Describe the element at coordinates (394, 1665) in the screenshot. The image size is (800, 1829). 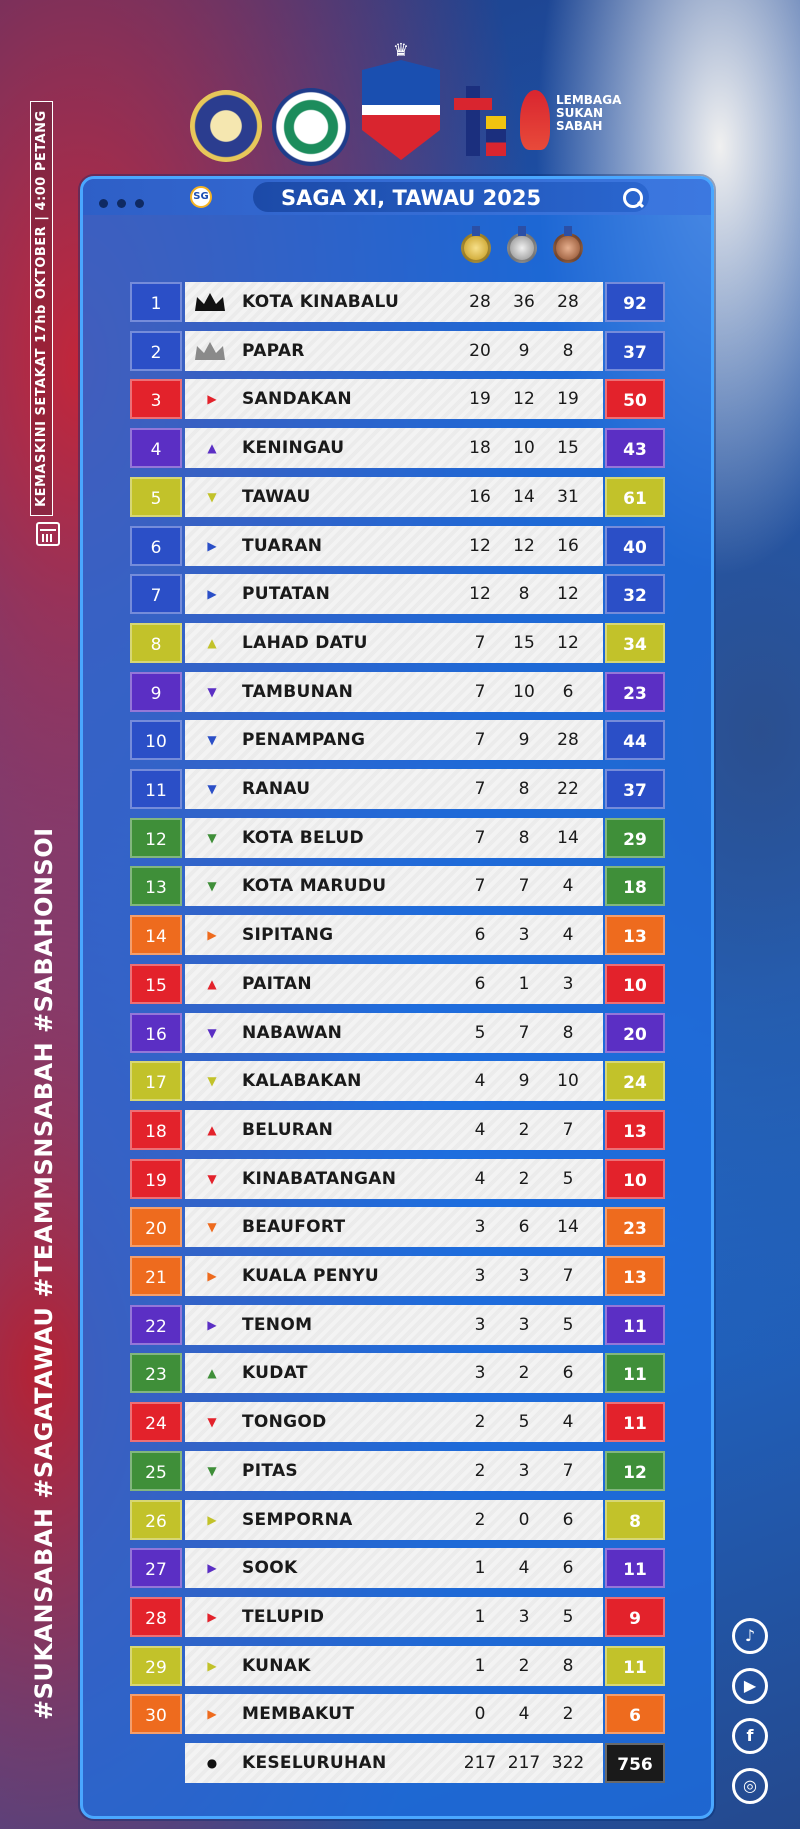
I see `district-cell: ▶ KUNAK 1 2 8` at that location.